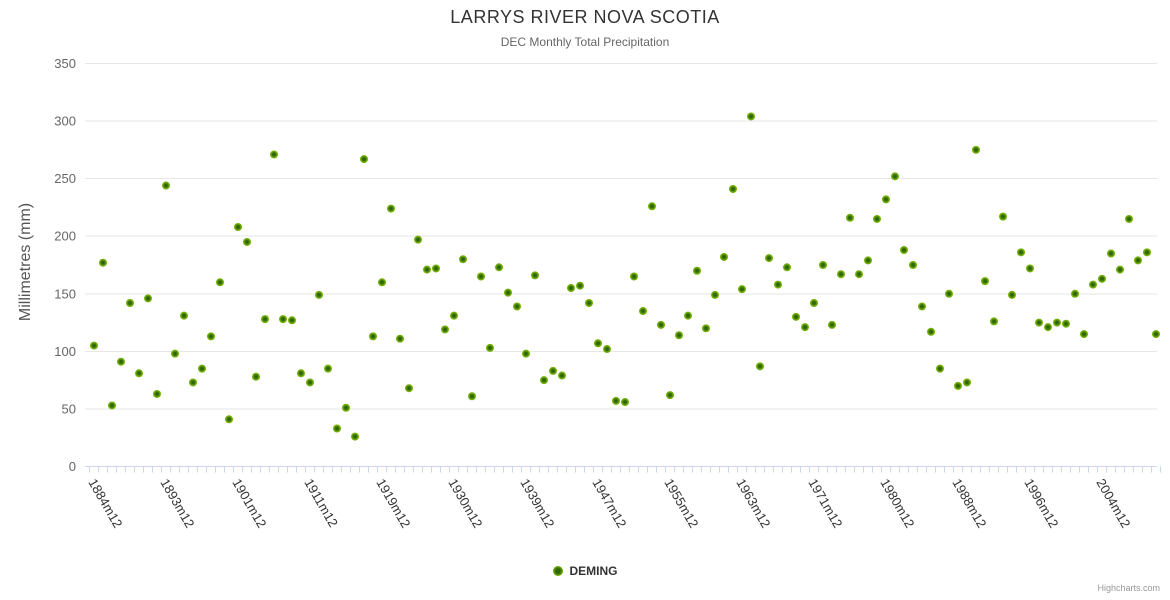 This screenshot has height=600, width=1170. What do you see at coordinates (1128, 588) in the screenshot?
I see `credits-link: Highcharts.com` at bounding box center [1128, 588].